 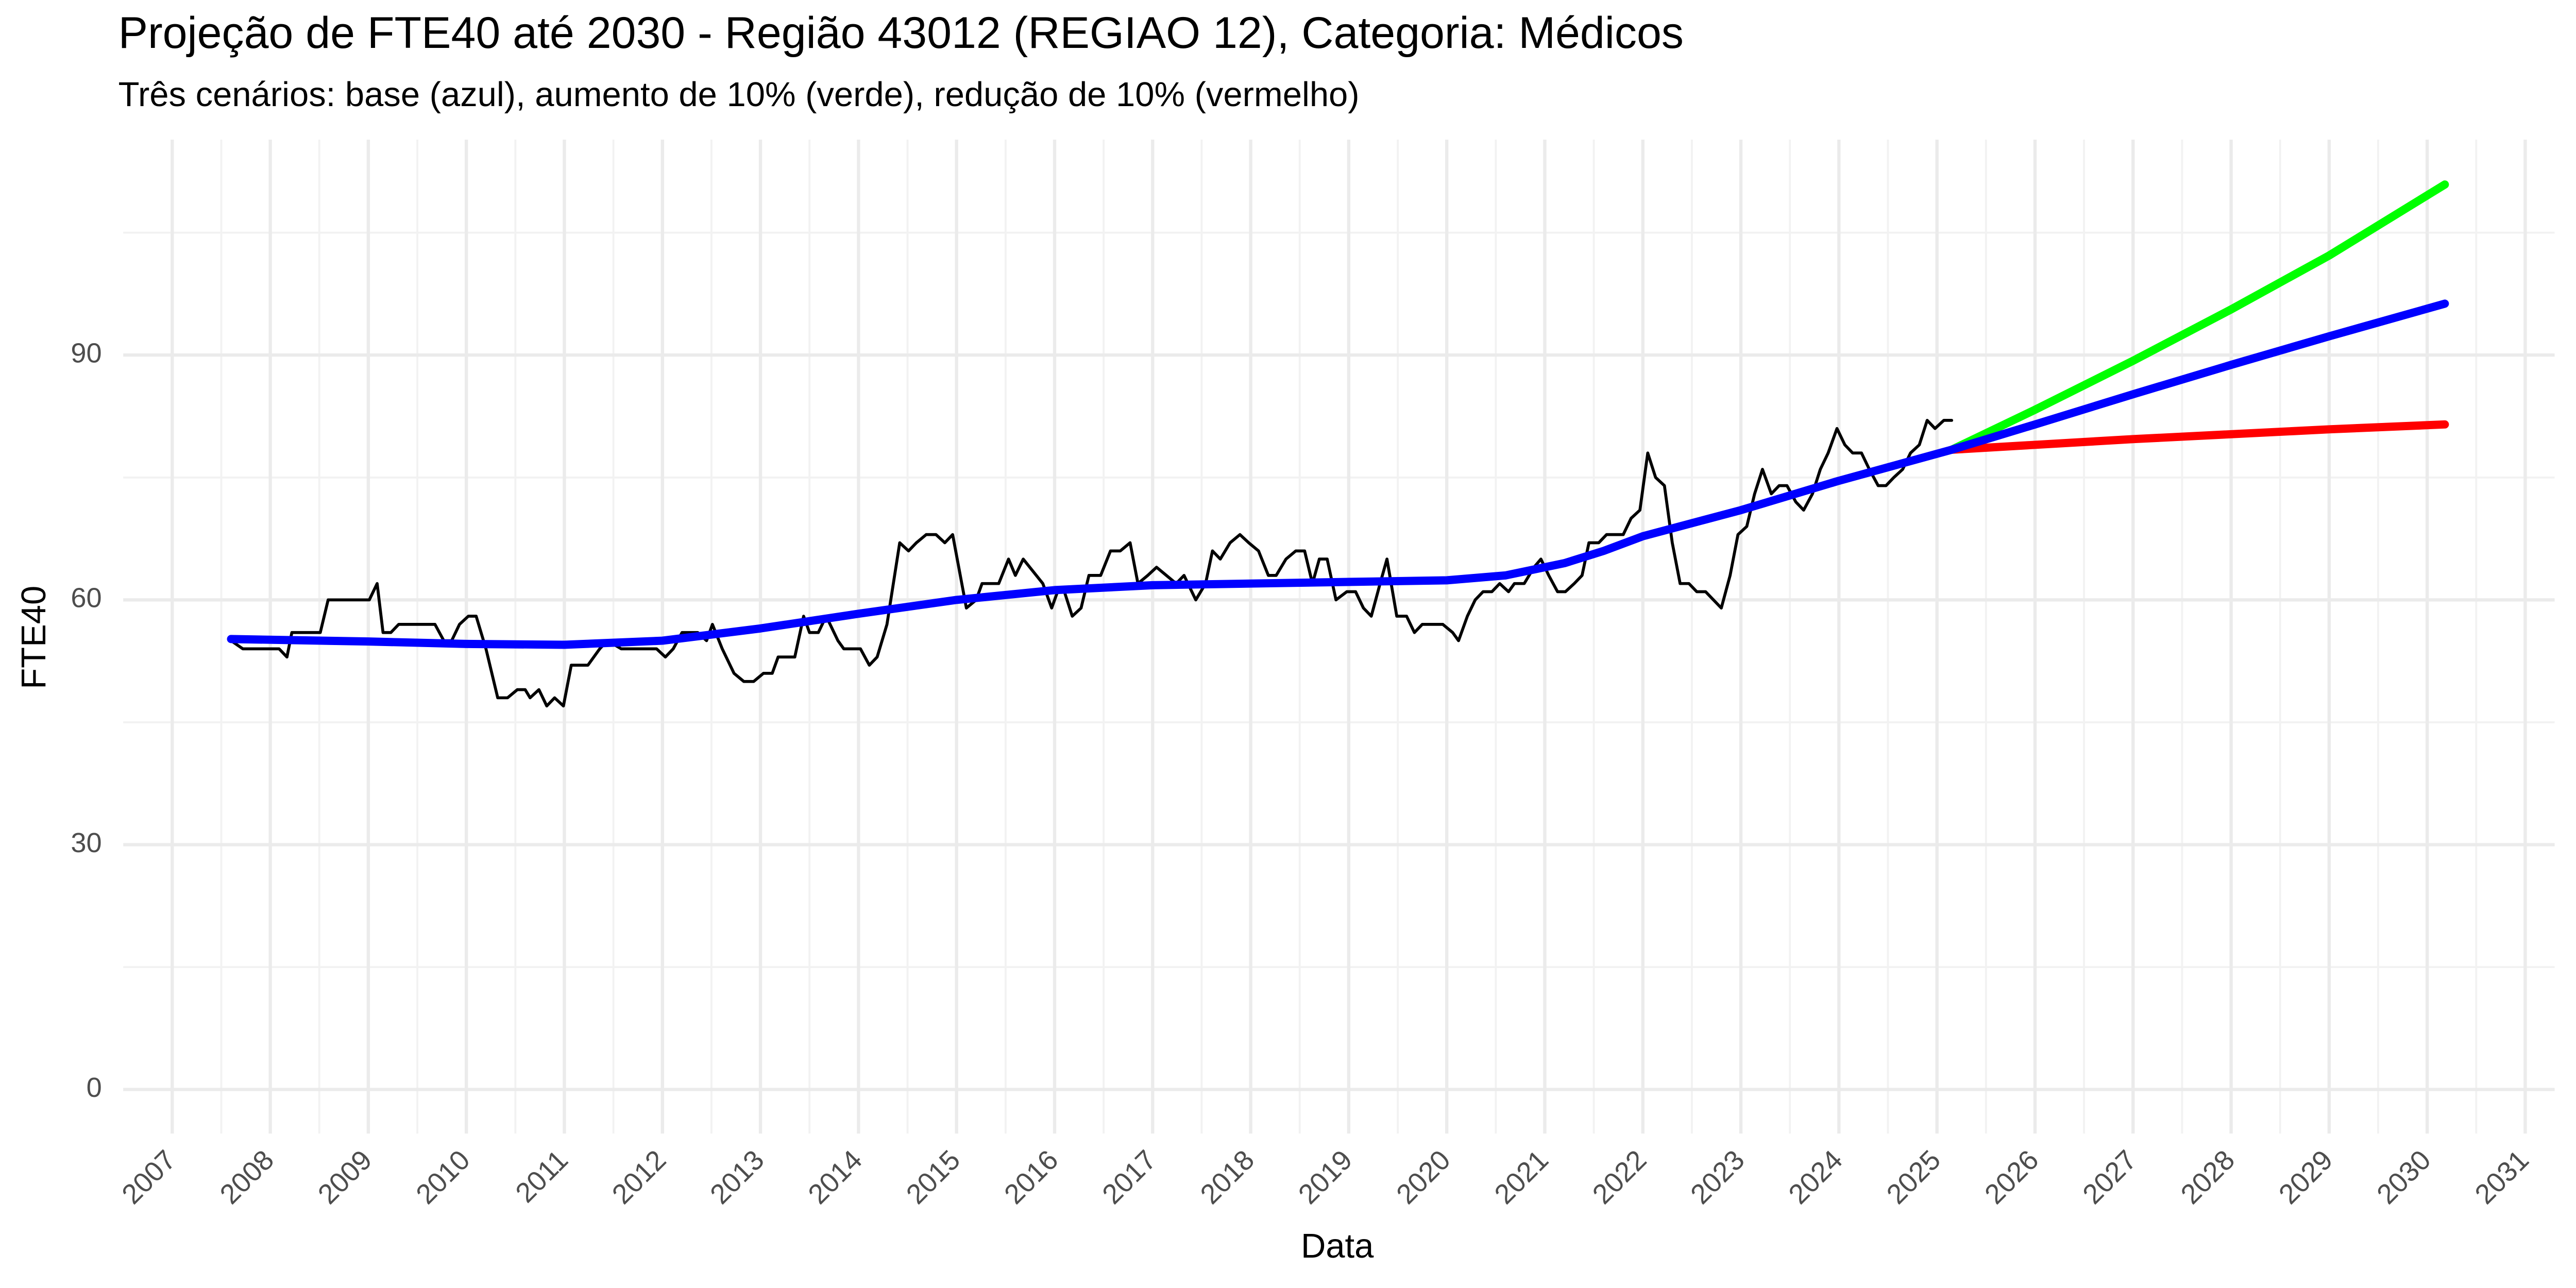 I want to click on x-tick-label: 2027, so click(x=2110, y=1177).